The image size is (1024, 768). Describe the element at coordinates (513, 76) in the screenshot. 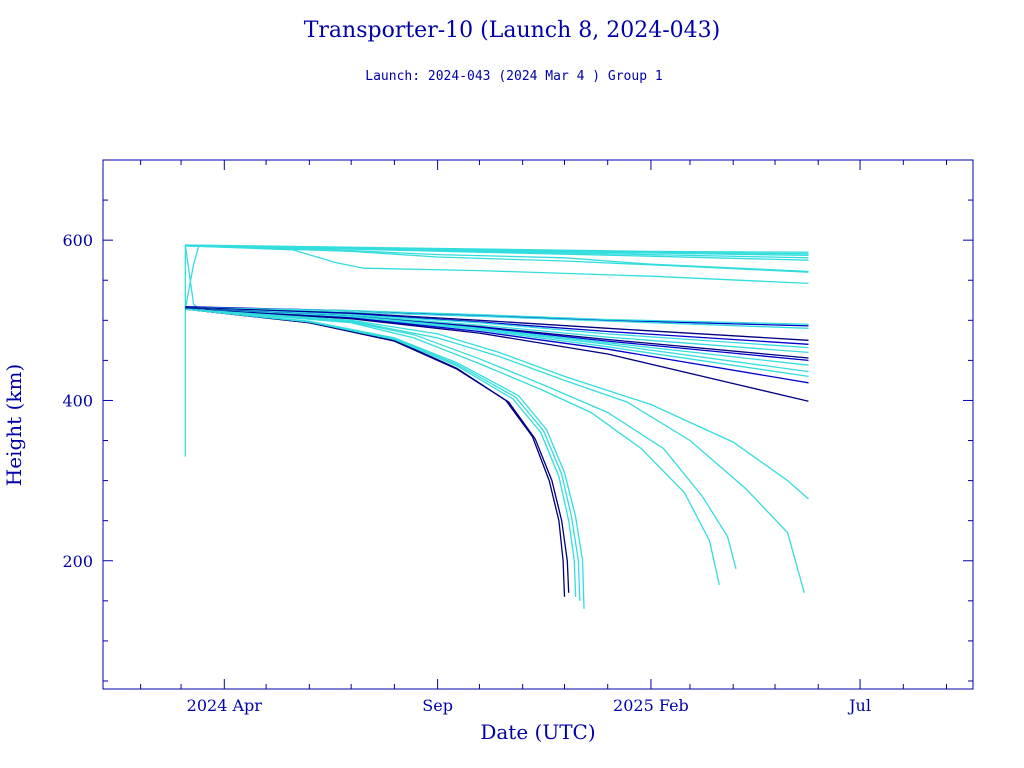

I see `chart-subtitle: Launch: 2024-043 (2024 Mar 4 ) Group 1` at that location.